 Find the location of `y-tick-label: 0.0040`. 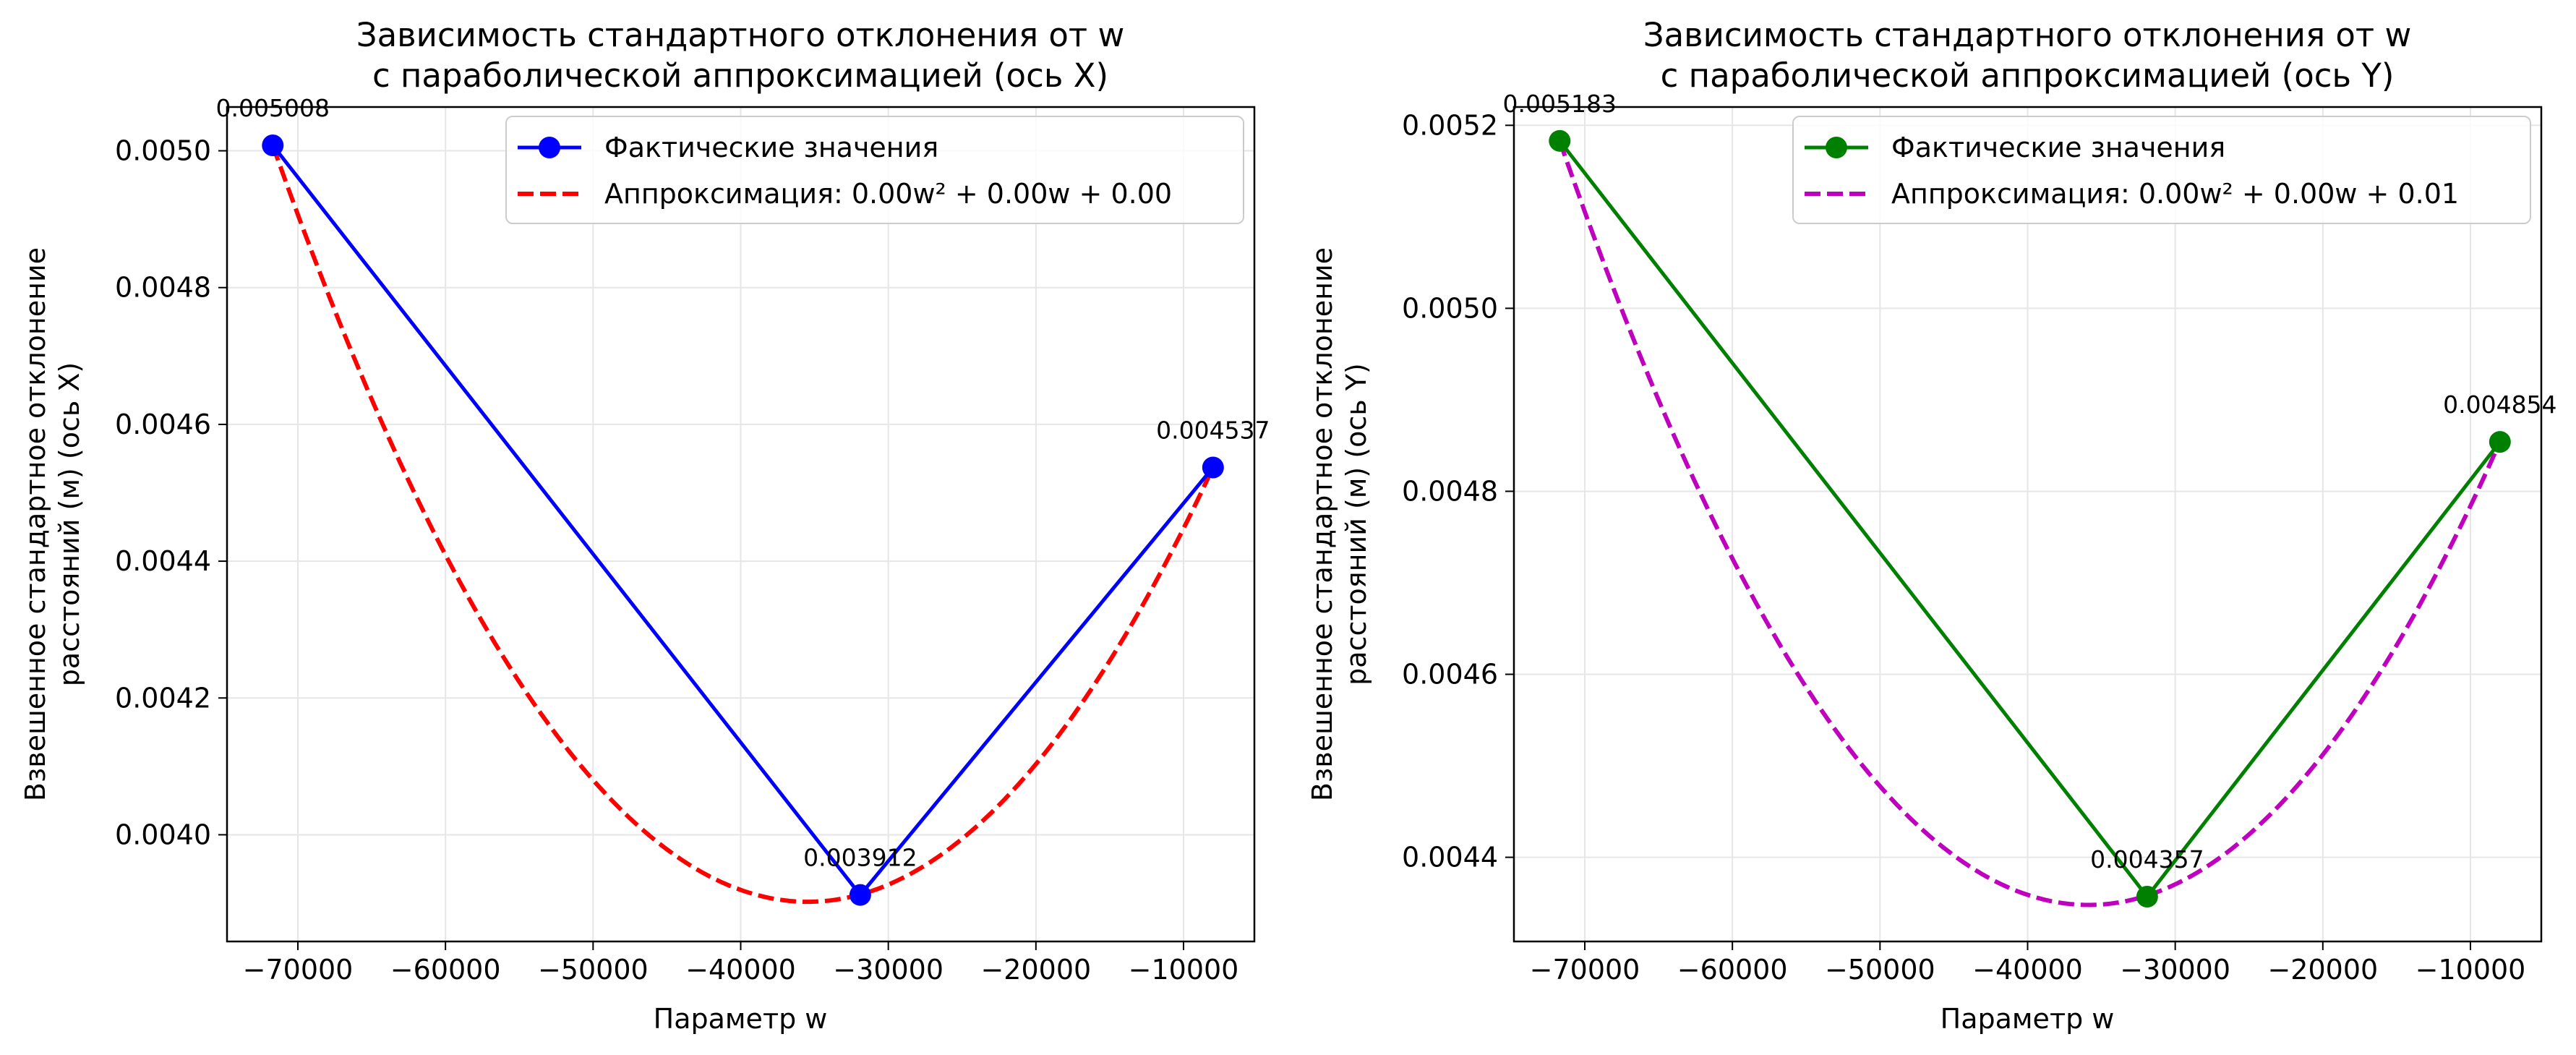

y-tick-label: 0.0040 is located at coordinates (163, 834).